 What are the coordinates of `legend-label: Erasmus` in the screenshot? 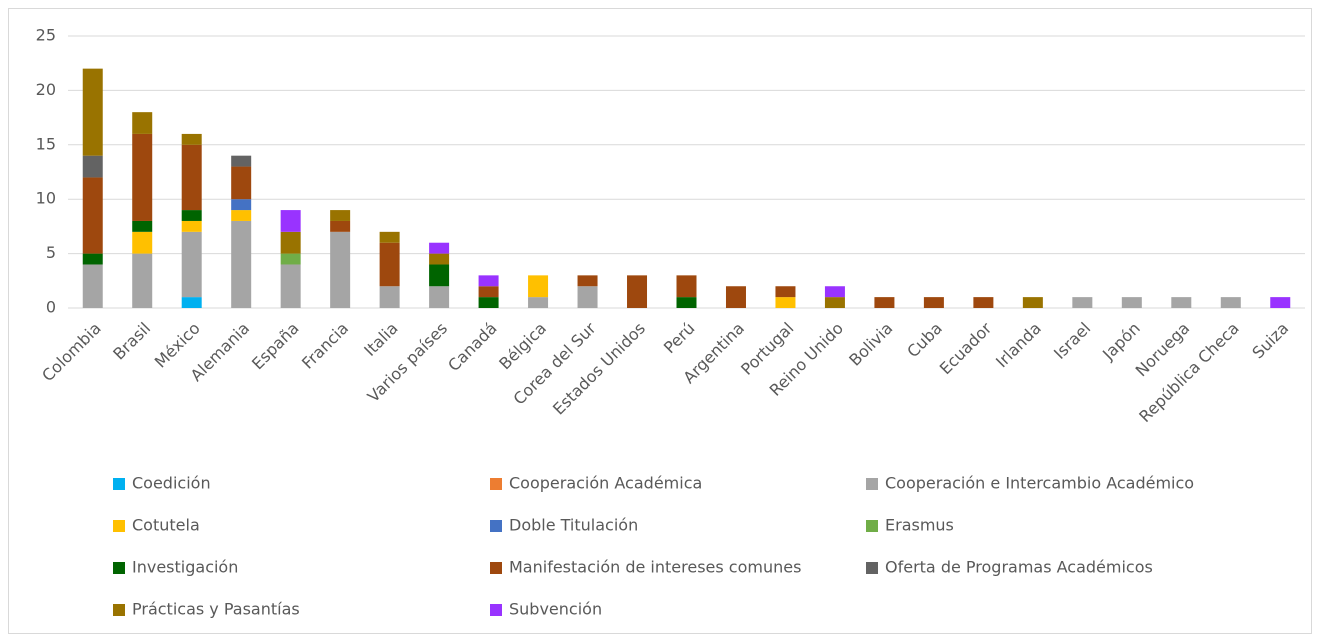 It's located at (919, 525).